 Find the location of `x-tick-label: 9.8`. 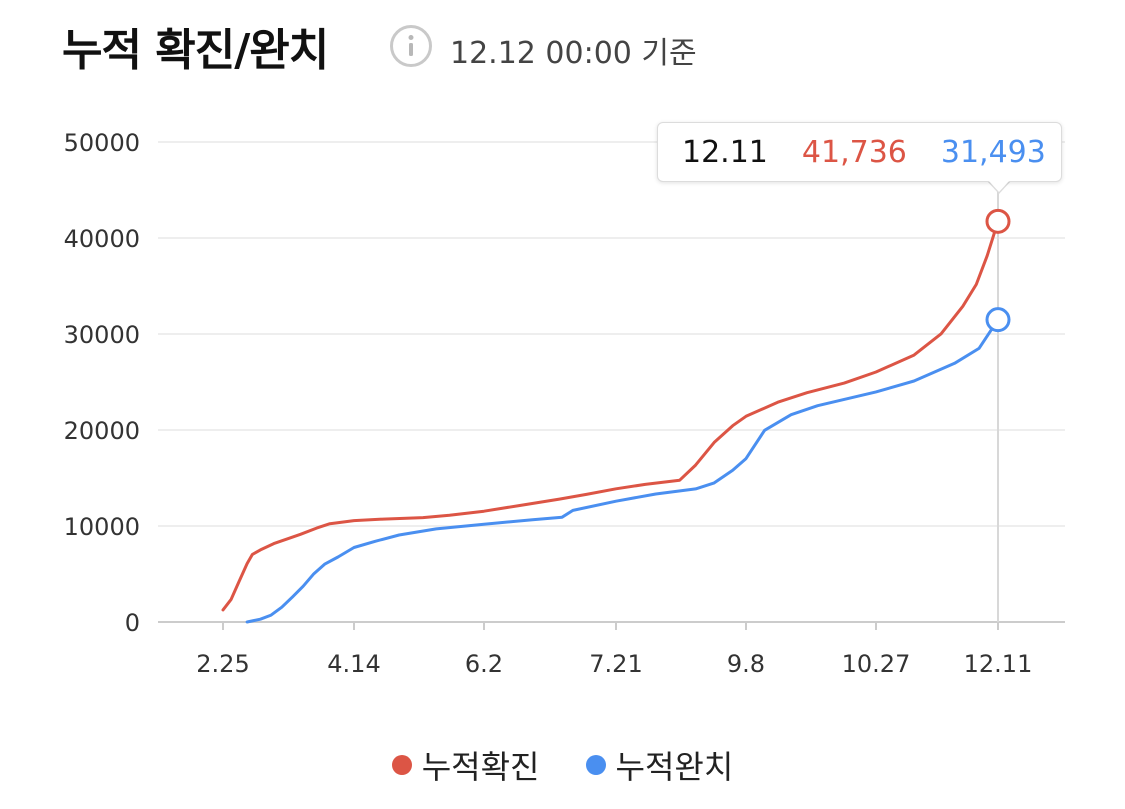

x-tick-label: 9.8 is located at coordinates (746, 664).